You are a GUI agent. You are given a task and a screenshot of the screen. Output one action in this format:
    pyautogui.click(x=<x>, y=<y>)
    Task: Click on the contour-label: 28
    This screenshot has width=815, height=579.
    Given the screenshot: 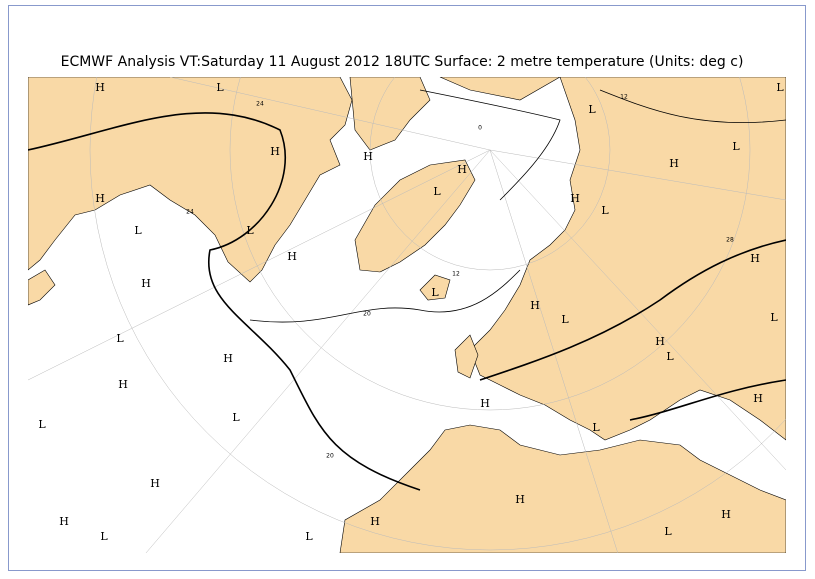 What is the action you would take?
    pyautogui.click(x=730, y=240)
    